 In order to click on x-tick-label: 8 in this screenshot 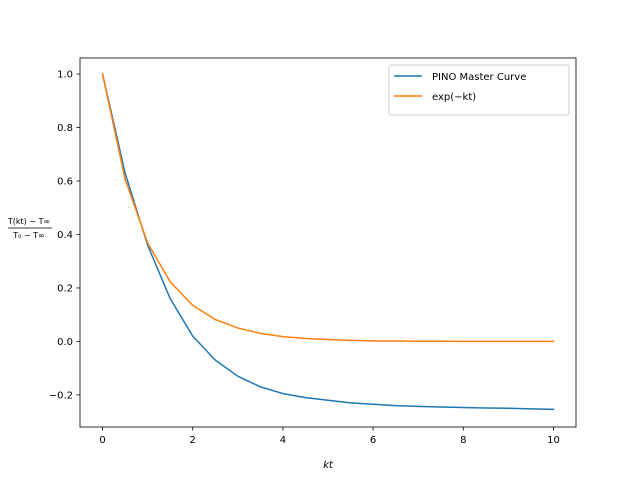, I will do `click(463, 440)`.